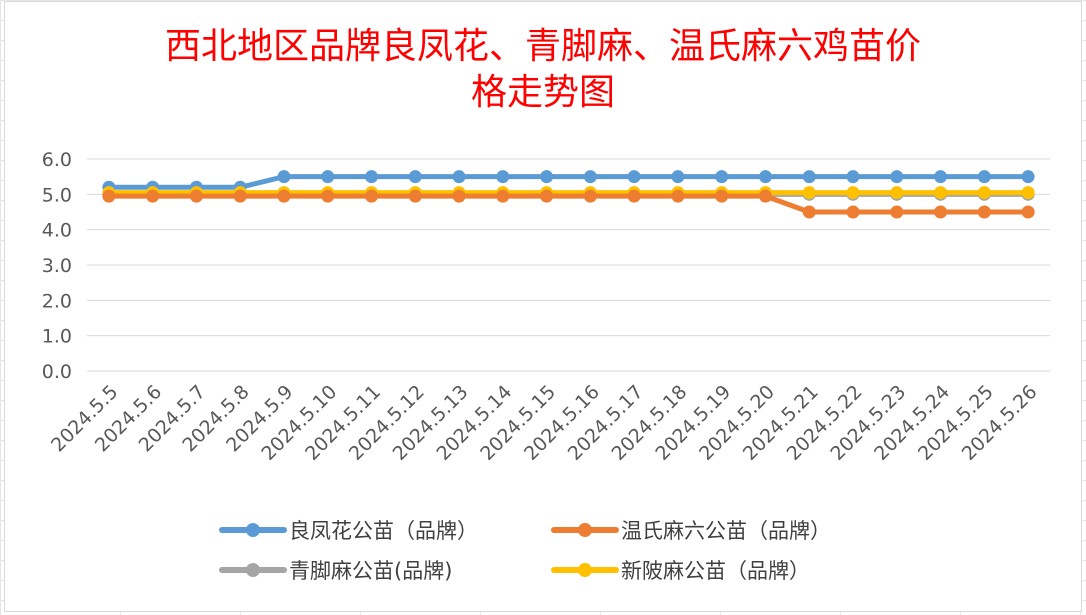 The width and height of the screenshot is (1086, 615). Describe the element at coordinates (57, 160) in the screenshot. I see `y-tick-label: 6.0` at that location.